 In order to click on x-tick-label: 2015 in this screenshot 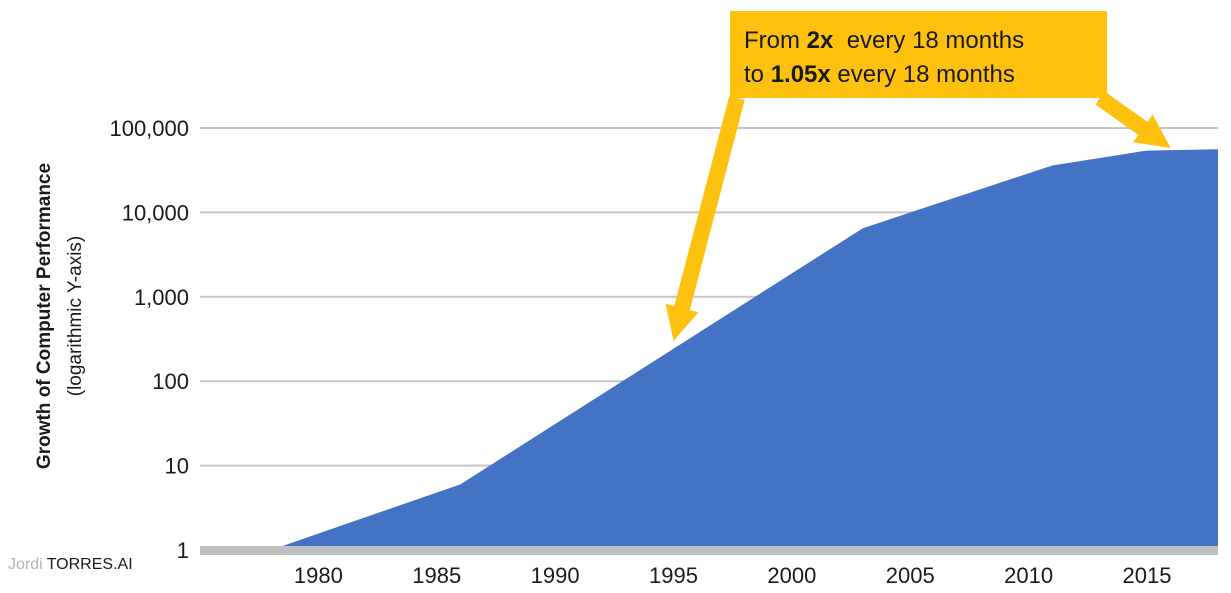, I will do `click(1147, 575)`.